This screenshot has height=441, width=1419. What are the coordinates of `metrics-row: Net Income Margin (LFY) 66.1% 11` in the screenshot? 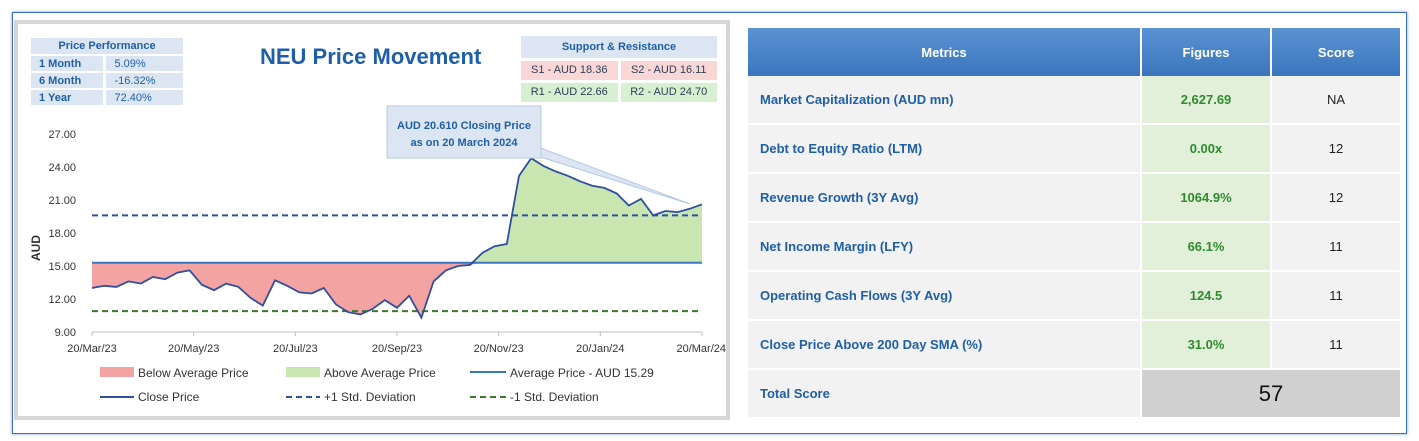 It's located at (1075, 247).